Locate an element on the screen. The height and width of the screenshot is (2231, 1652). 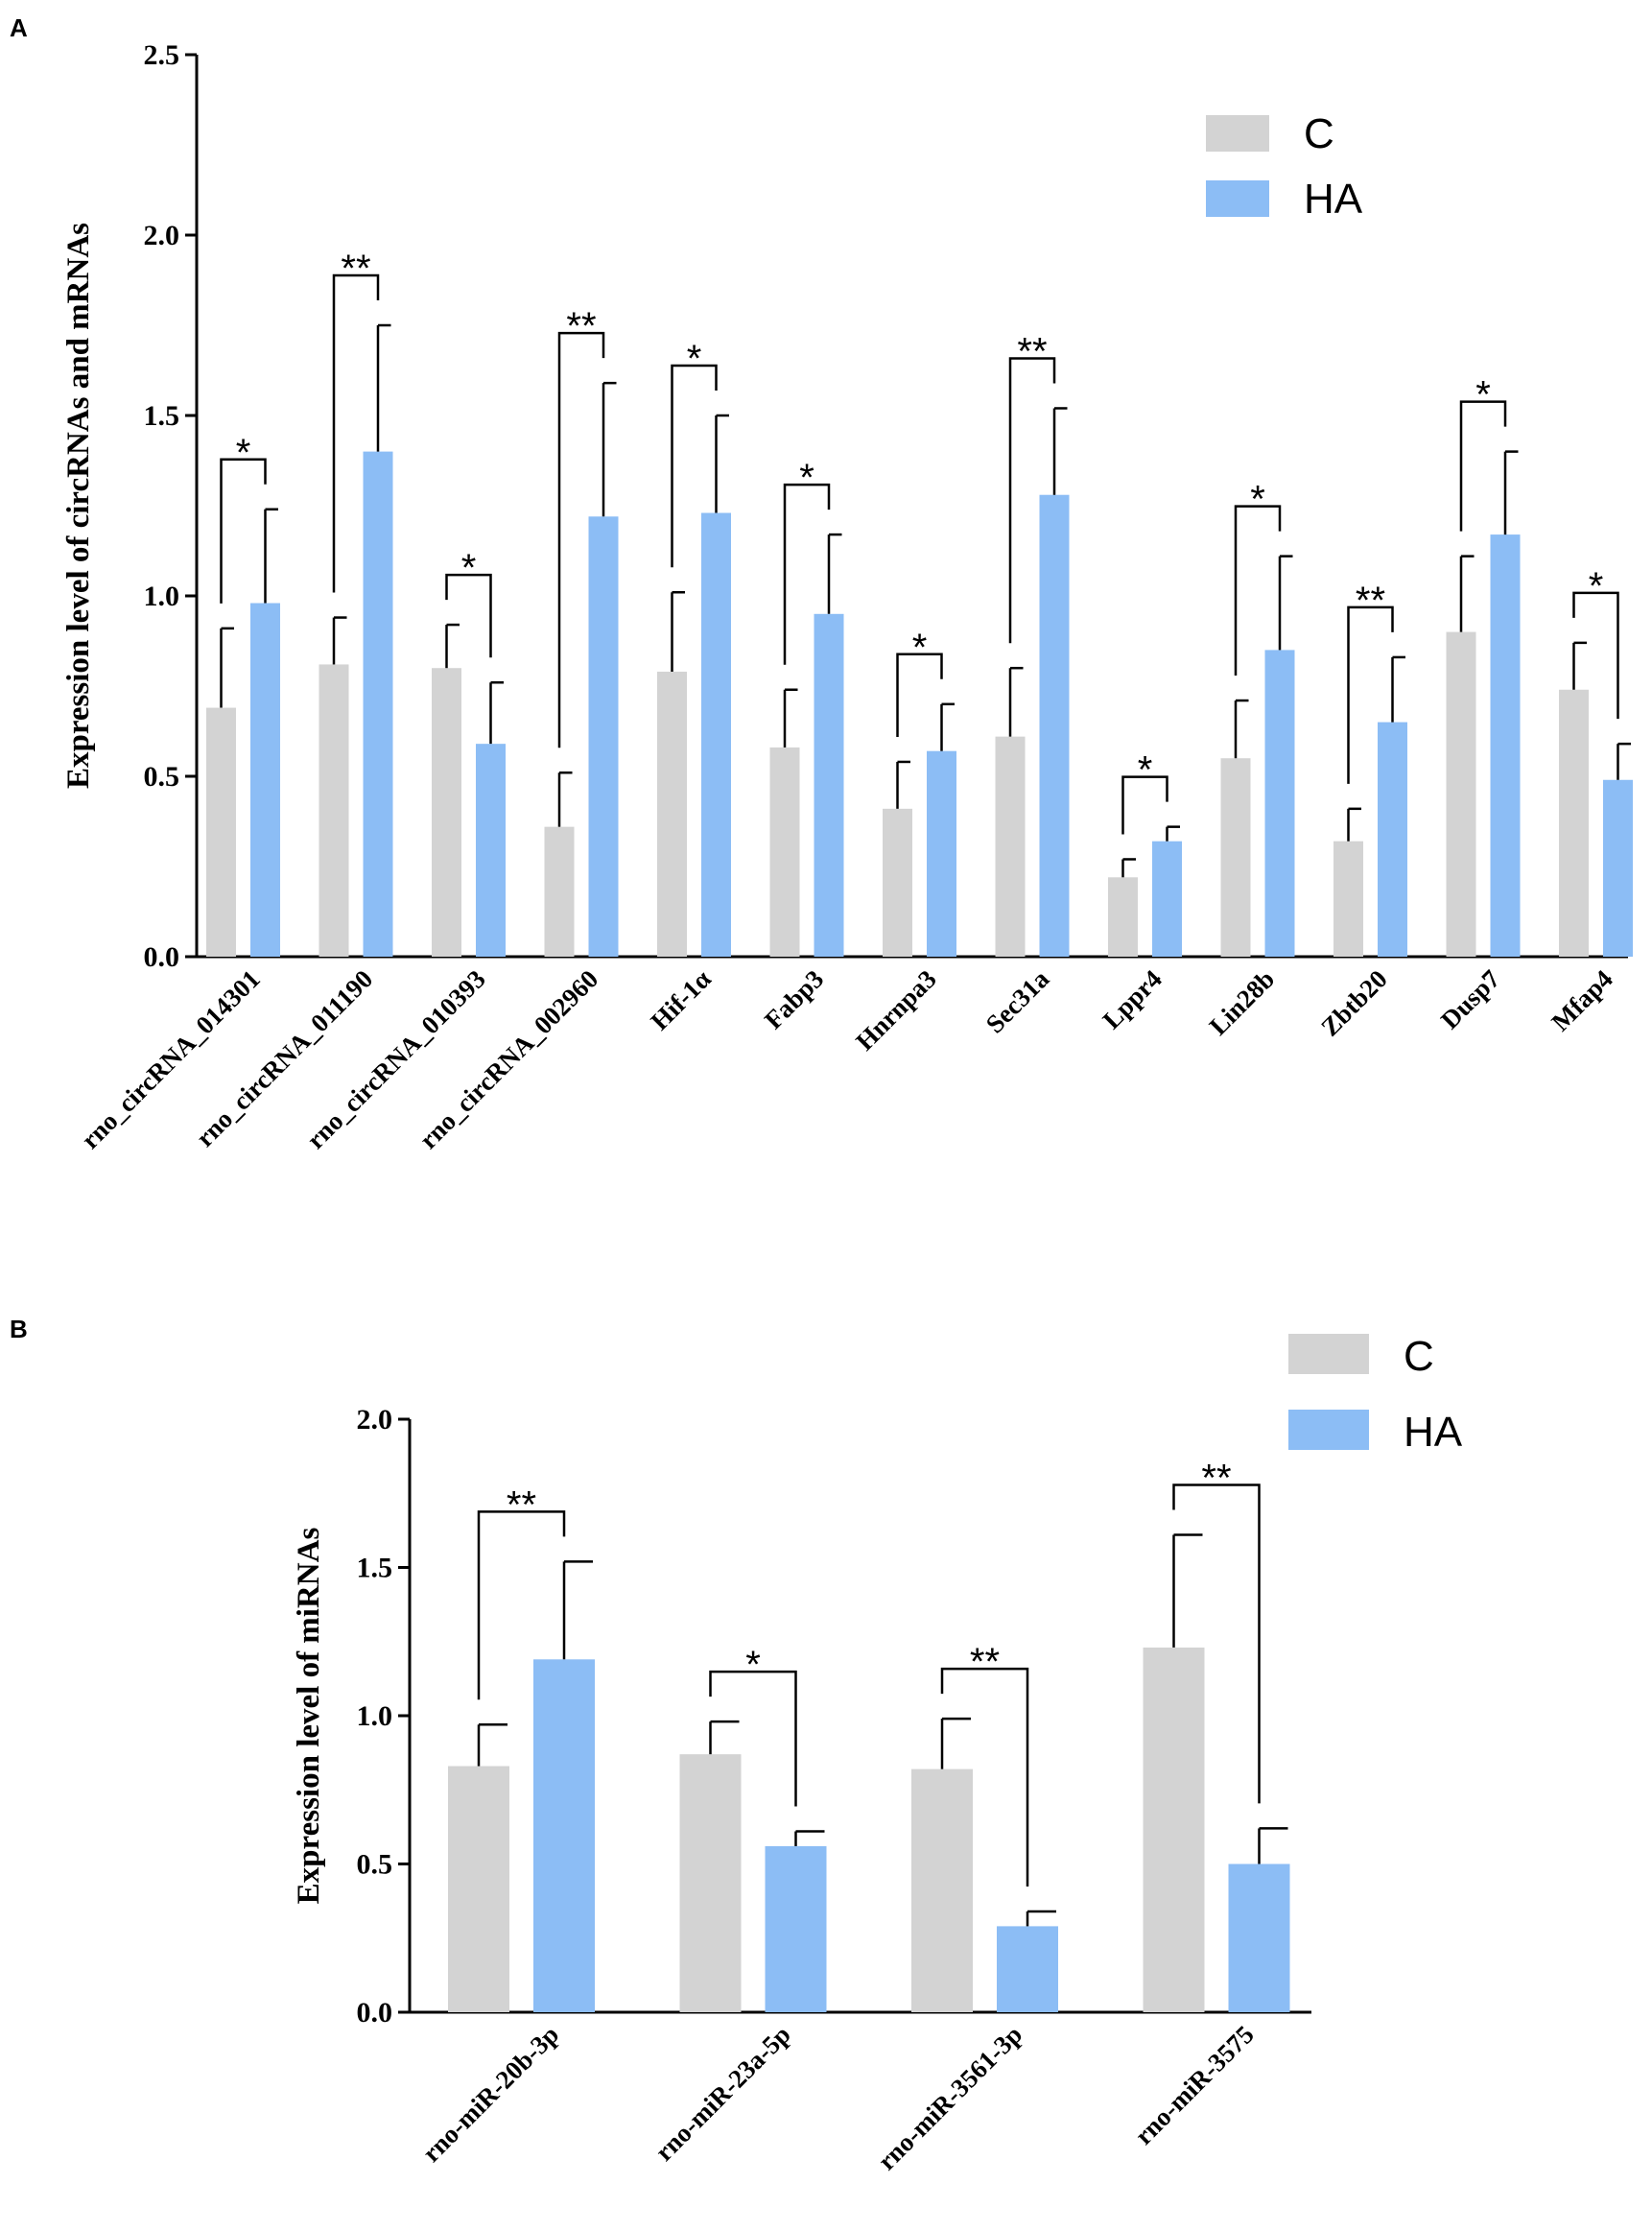
category-label: Zbtb20 is located at coordinates (1354, 1003).